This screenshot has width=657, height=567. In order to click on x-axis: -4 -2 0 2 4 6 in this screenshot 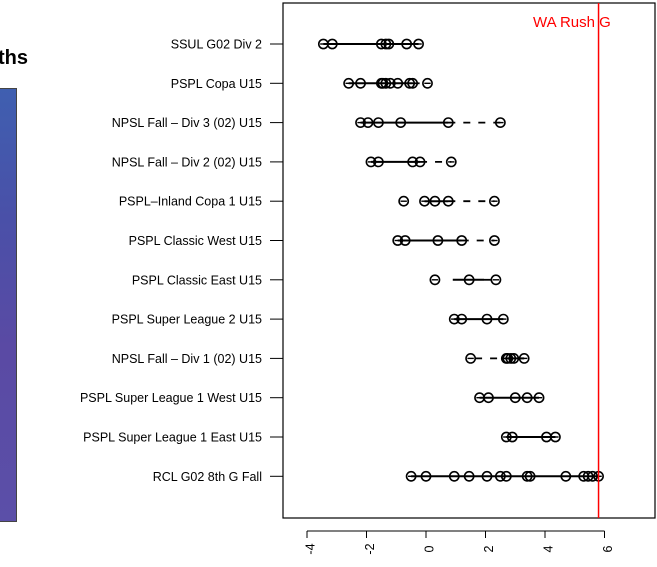, I will do `click(459, 542)`.